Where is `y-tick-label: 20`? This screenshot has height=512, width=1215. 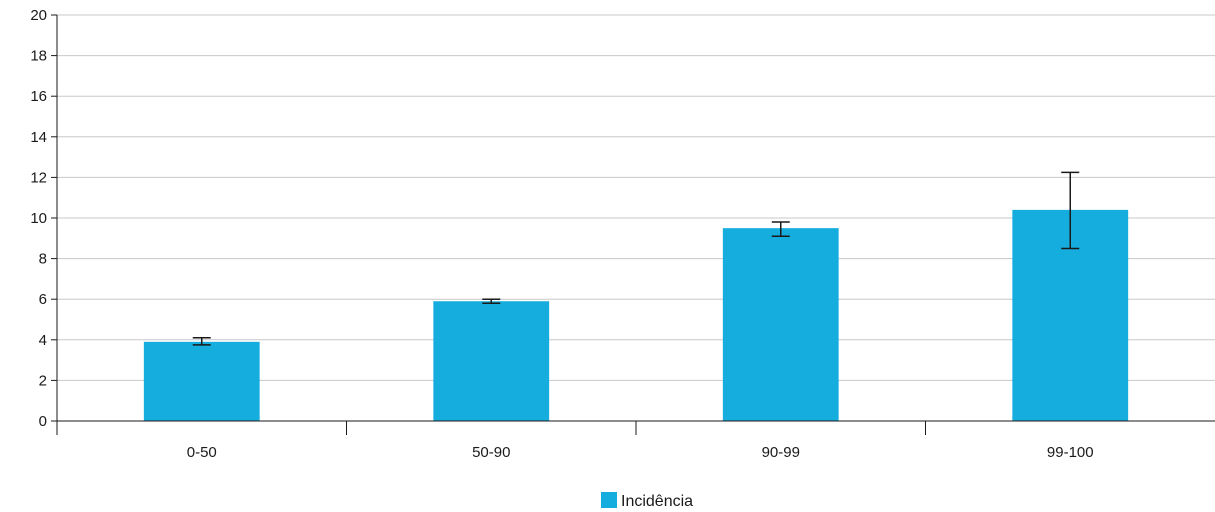
y-tick-label: 20 is located at coordinates (38, 15).